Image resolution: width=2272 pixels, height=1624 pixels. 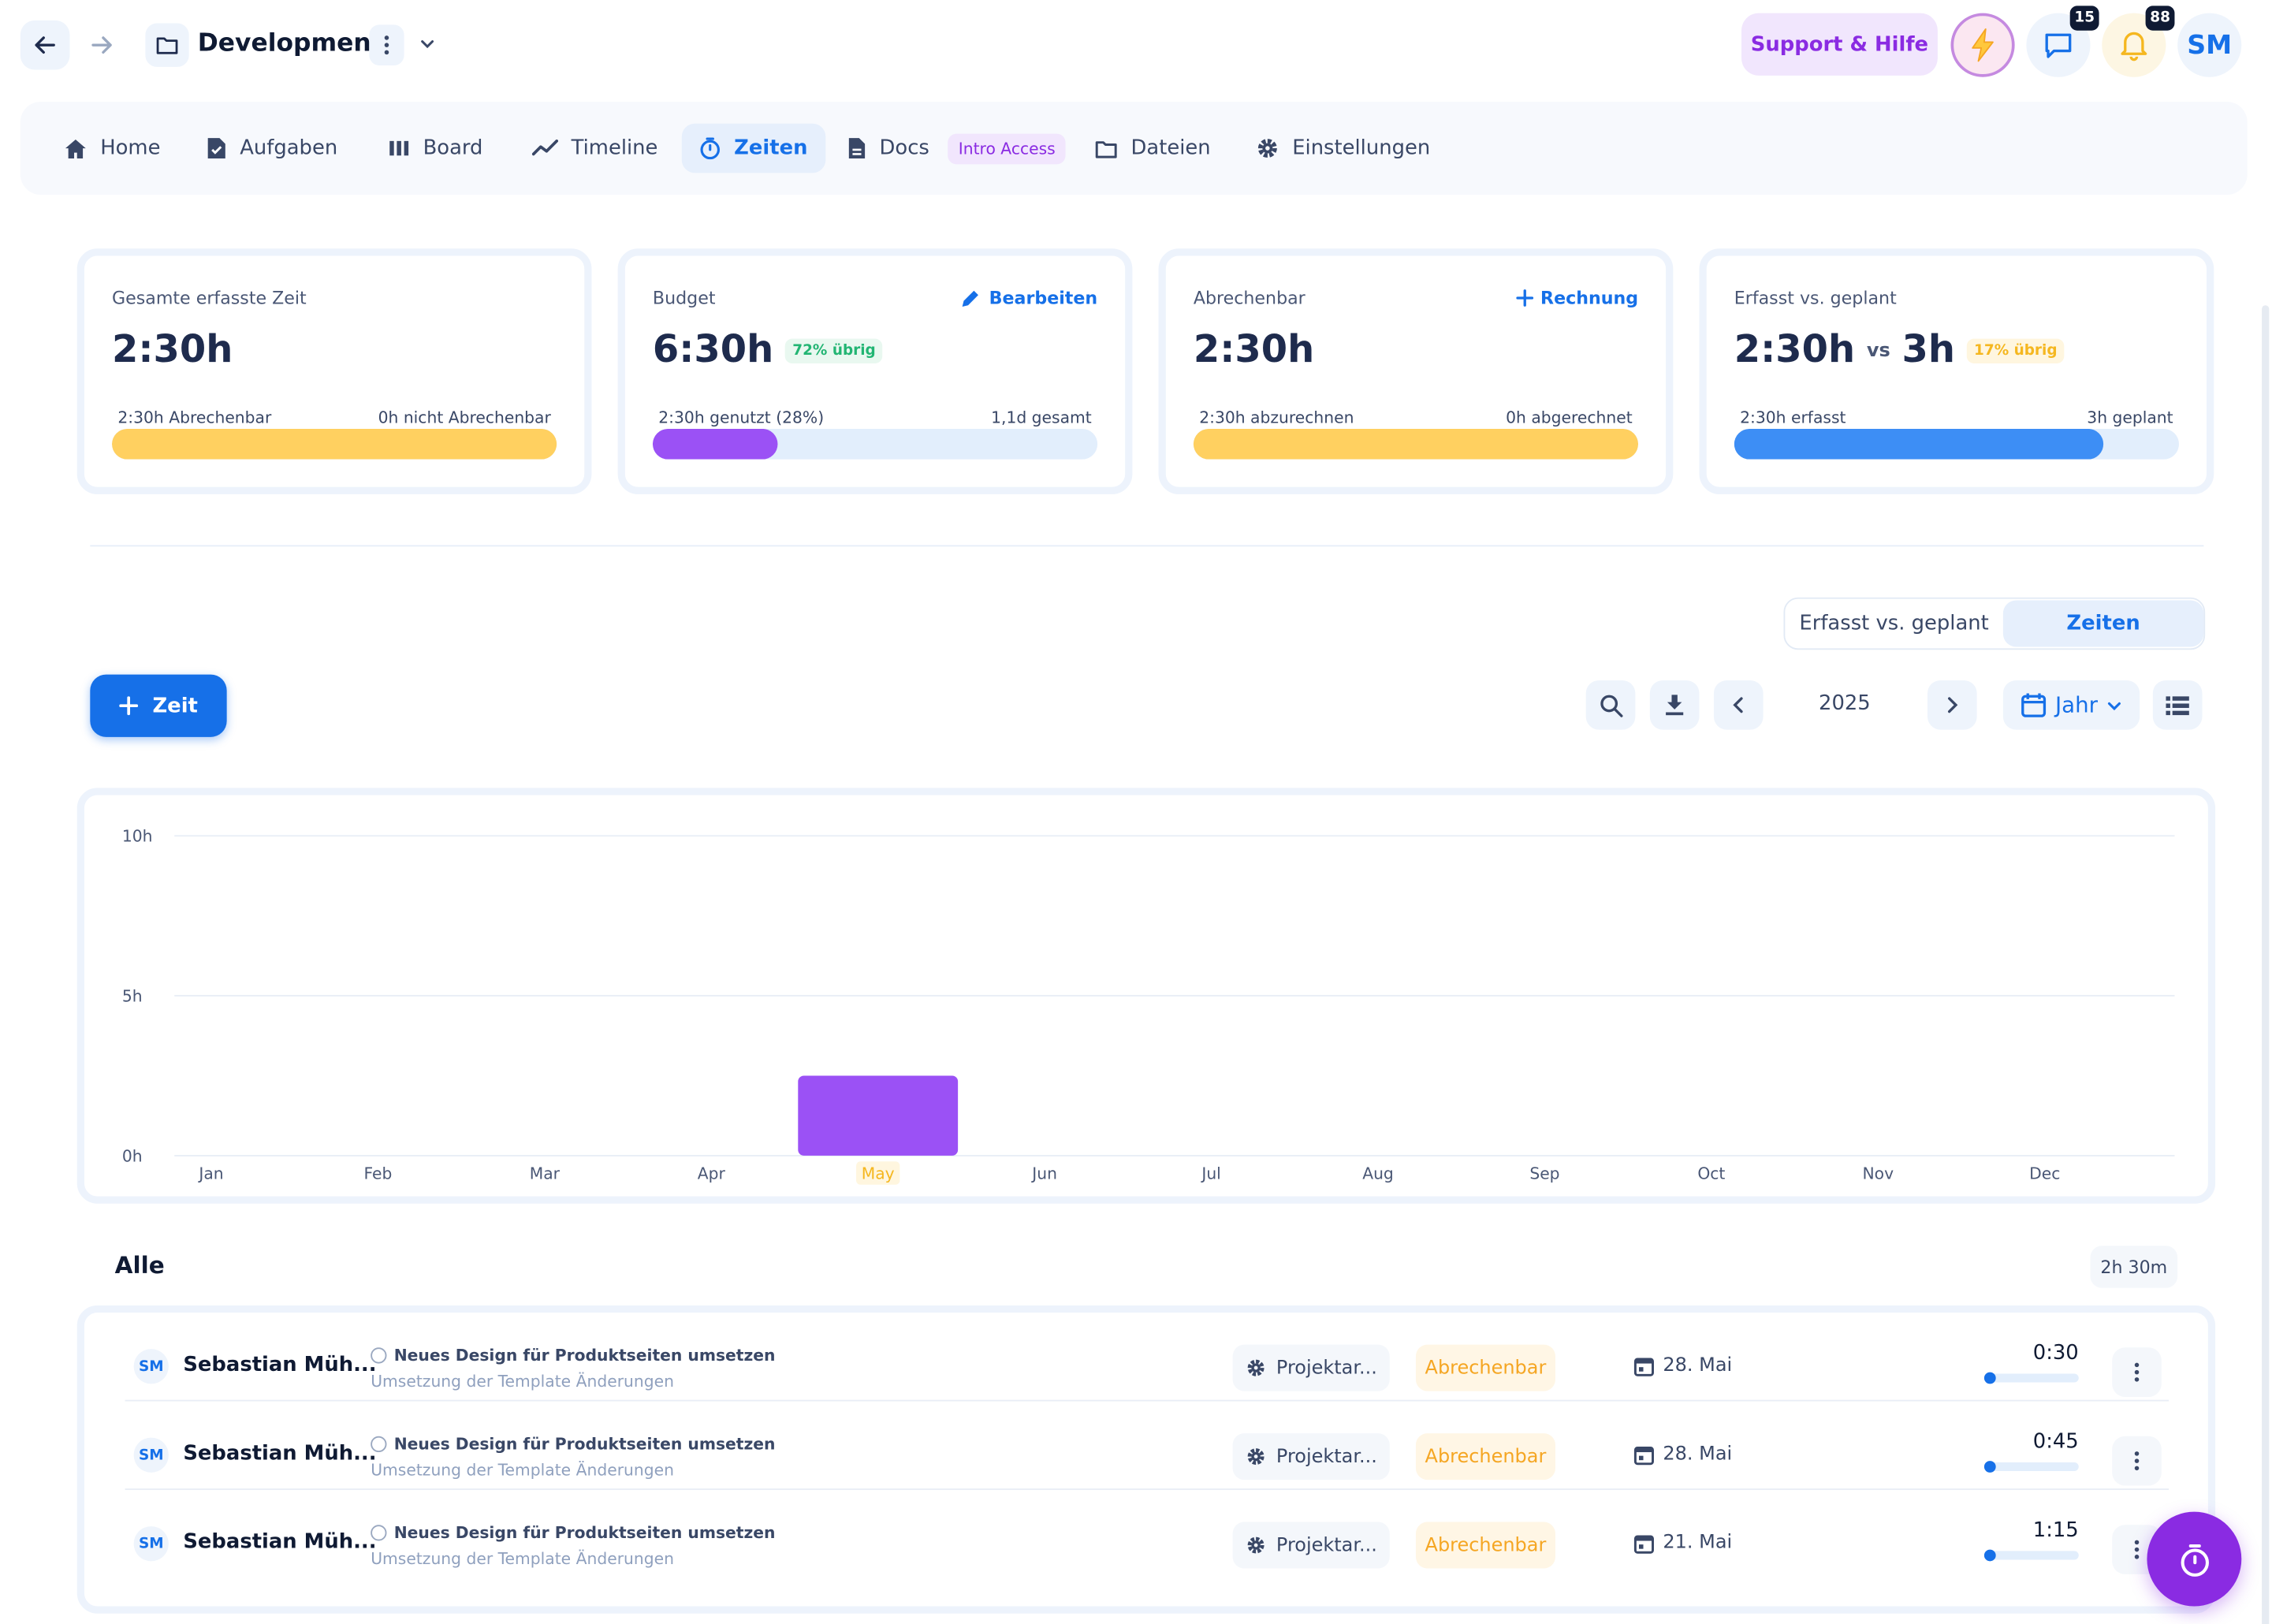 What do you see at coordinates (1589, 298) in the screenshot?
I see `create-invoice-label: Rechnung` at bounding box center [1589, 298].